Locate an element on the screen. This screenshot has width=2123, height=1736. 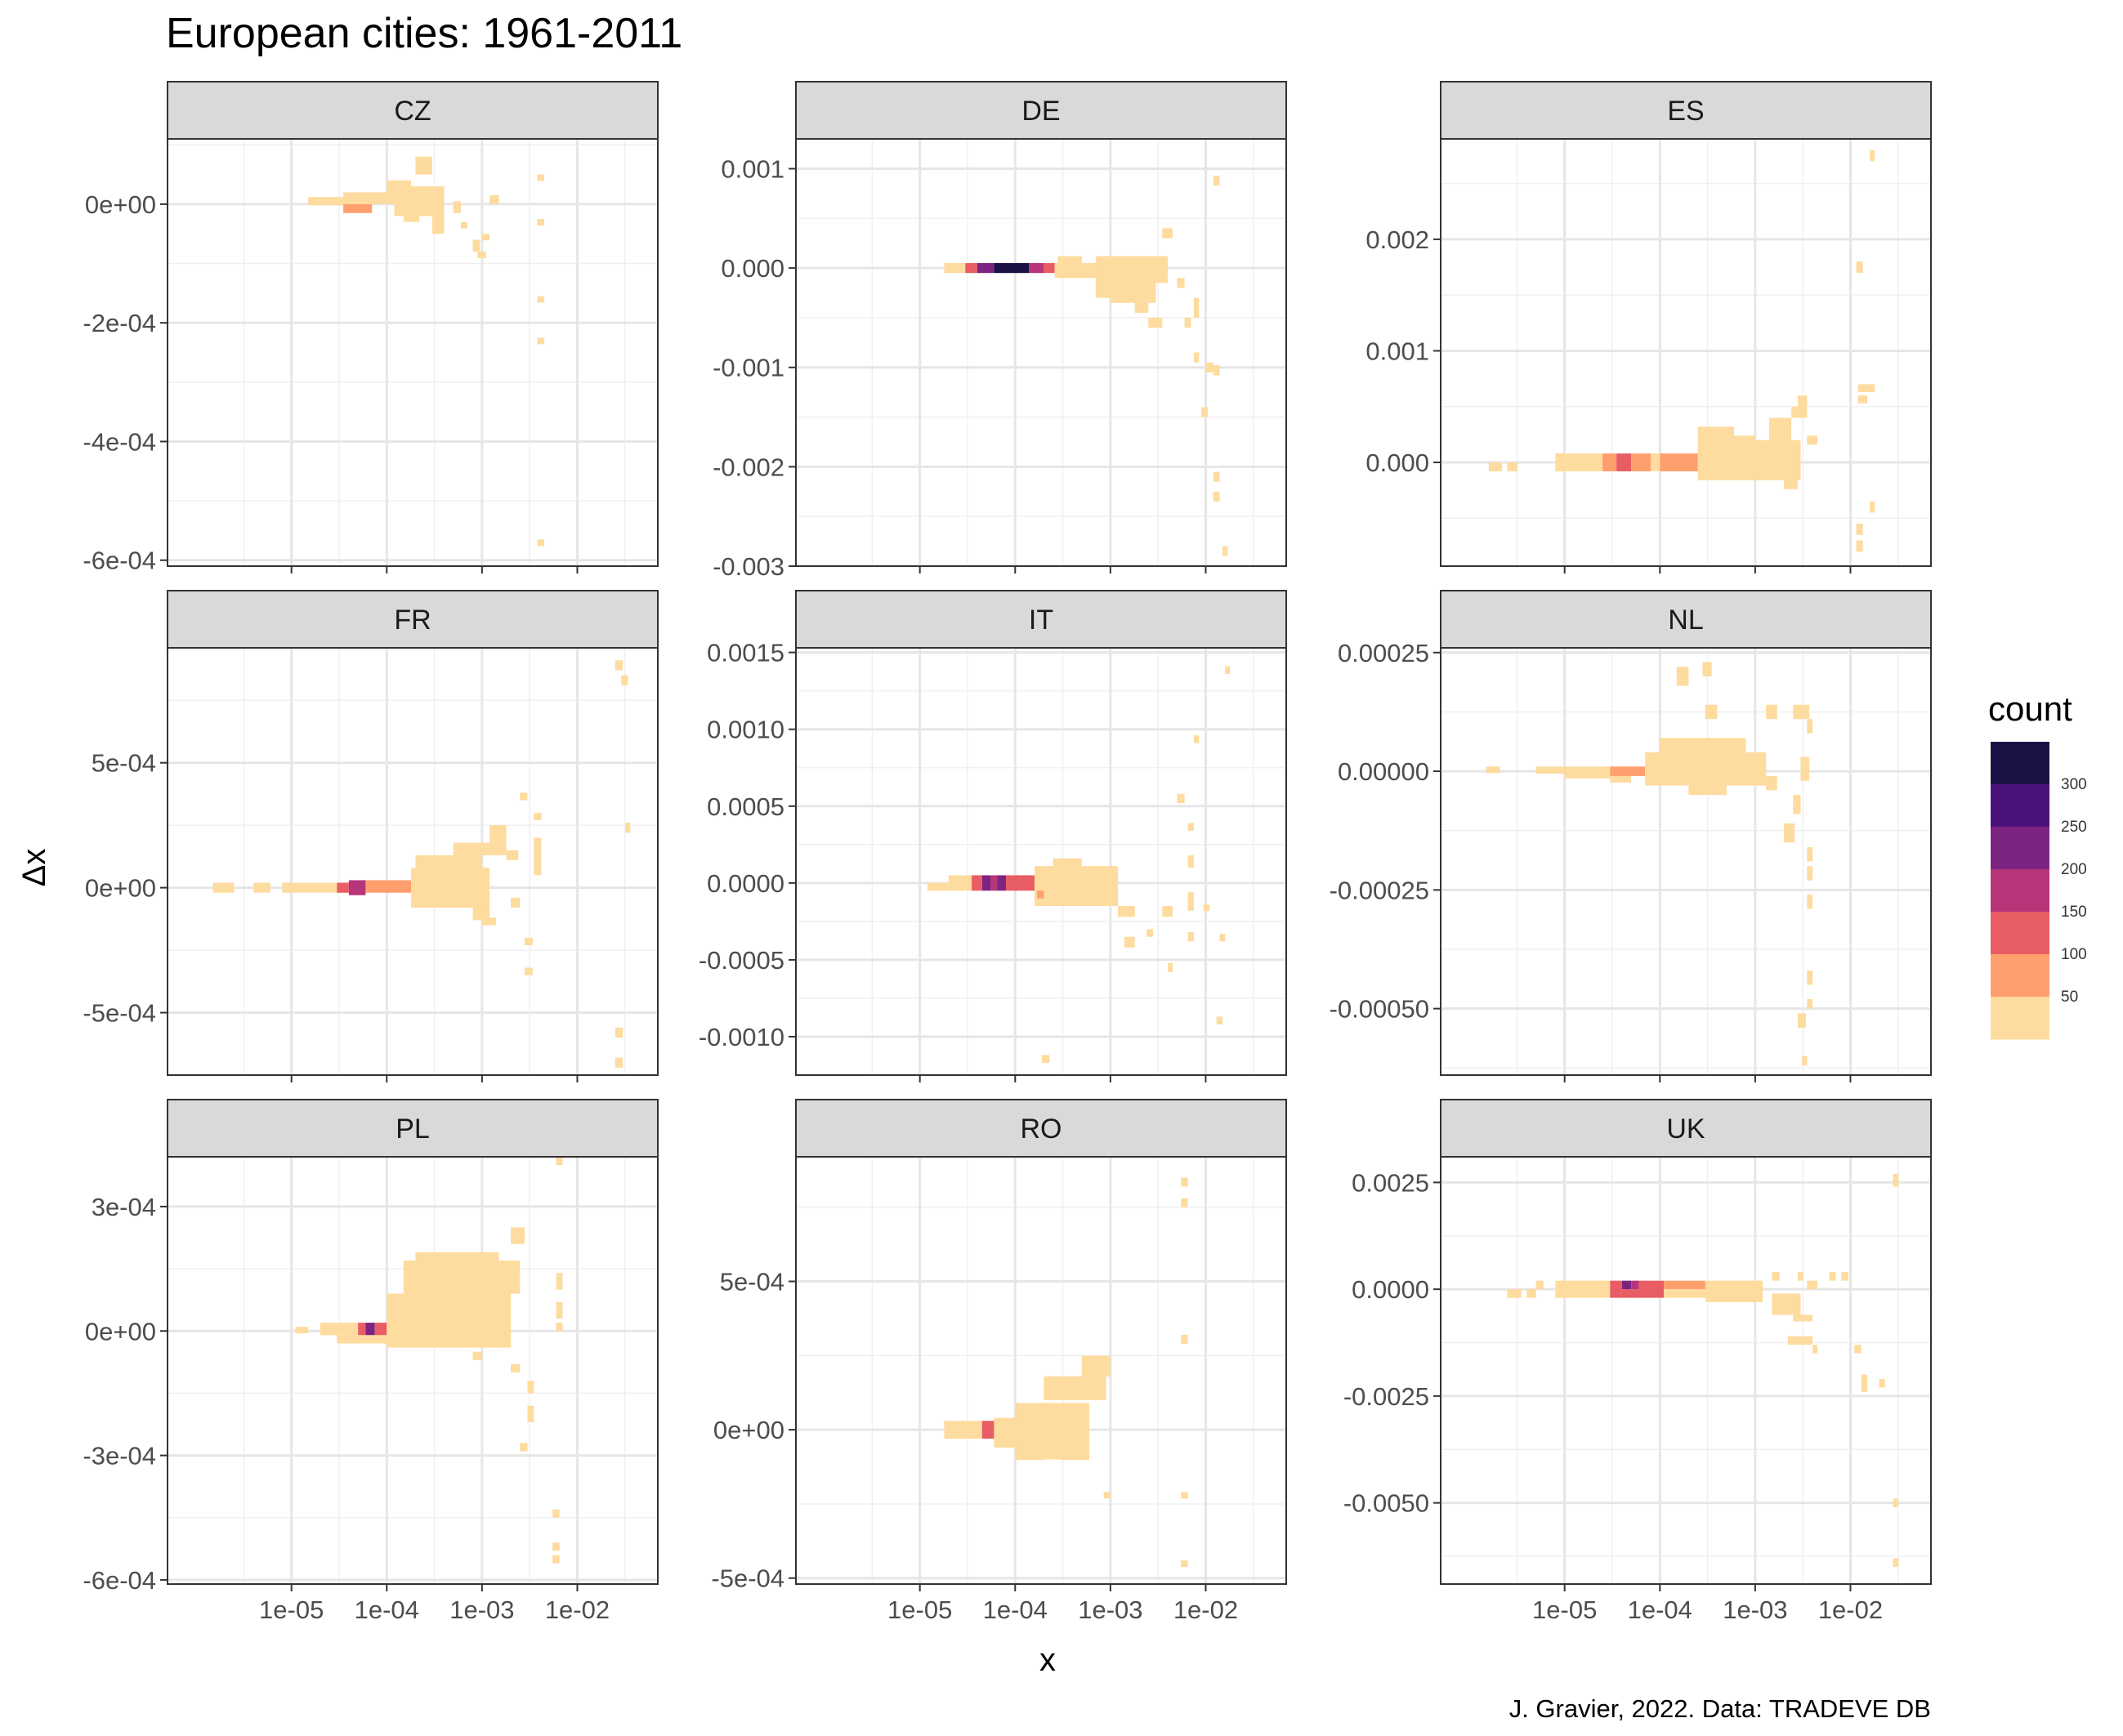
panel-fr: FR 5e-04 0e+00 -5e-04 is located at coordinates (371, 836).